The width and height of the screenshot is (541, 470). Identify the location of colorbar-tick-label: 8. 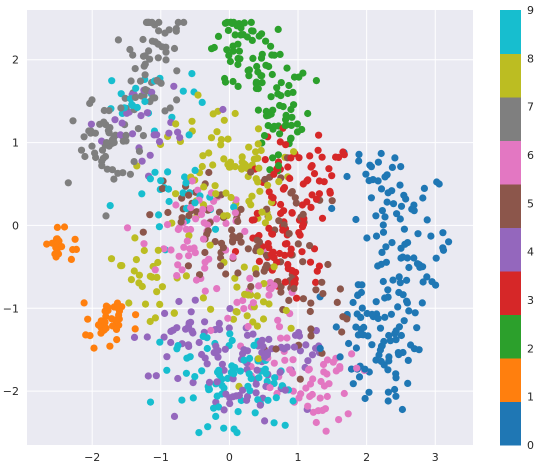
(530, 58).